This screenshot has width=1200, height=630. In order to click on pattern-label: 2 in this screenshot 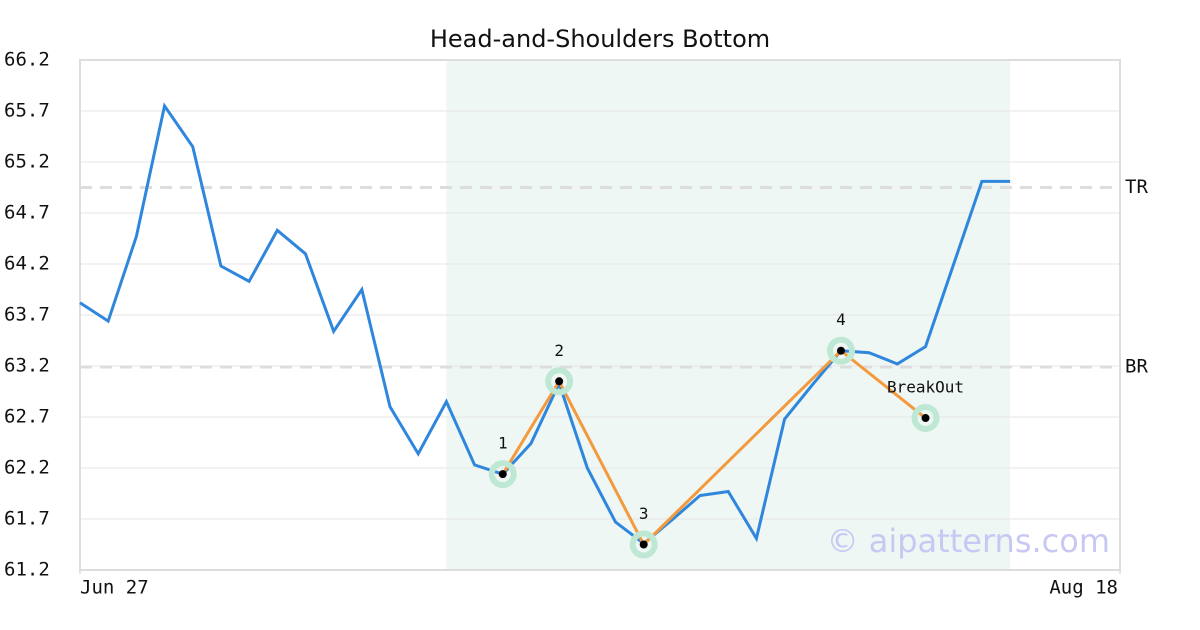, I will do `click(559, 350)`.